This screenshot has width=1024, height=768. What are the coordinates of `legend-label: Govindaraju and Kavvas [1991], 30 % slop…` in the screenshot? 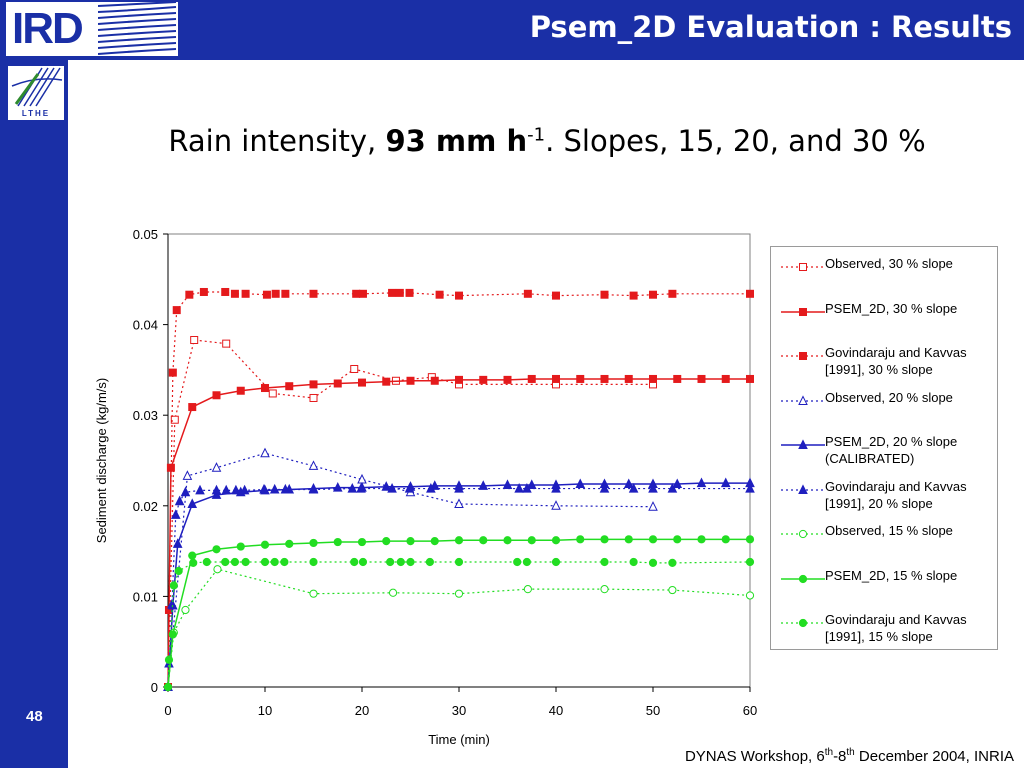 It's located at (896, 361).